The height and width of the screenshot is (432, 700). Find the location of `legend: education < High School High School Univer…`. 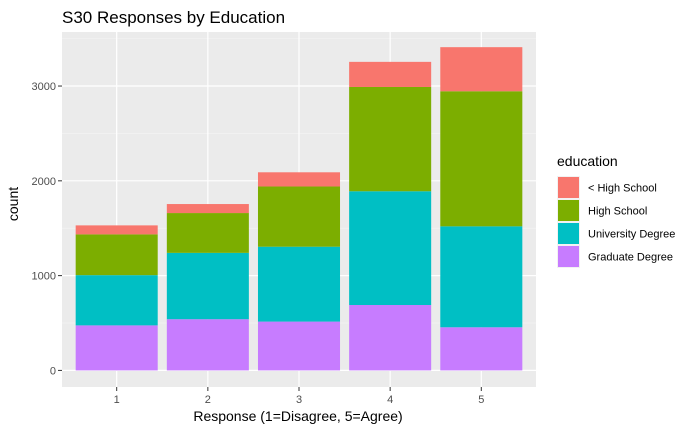

legend: education < High School High School Univer… is located at coordinates (616, 210).